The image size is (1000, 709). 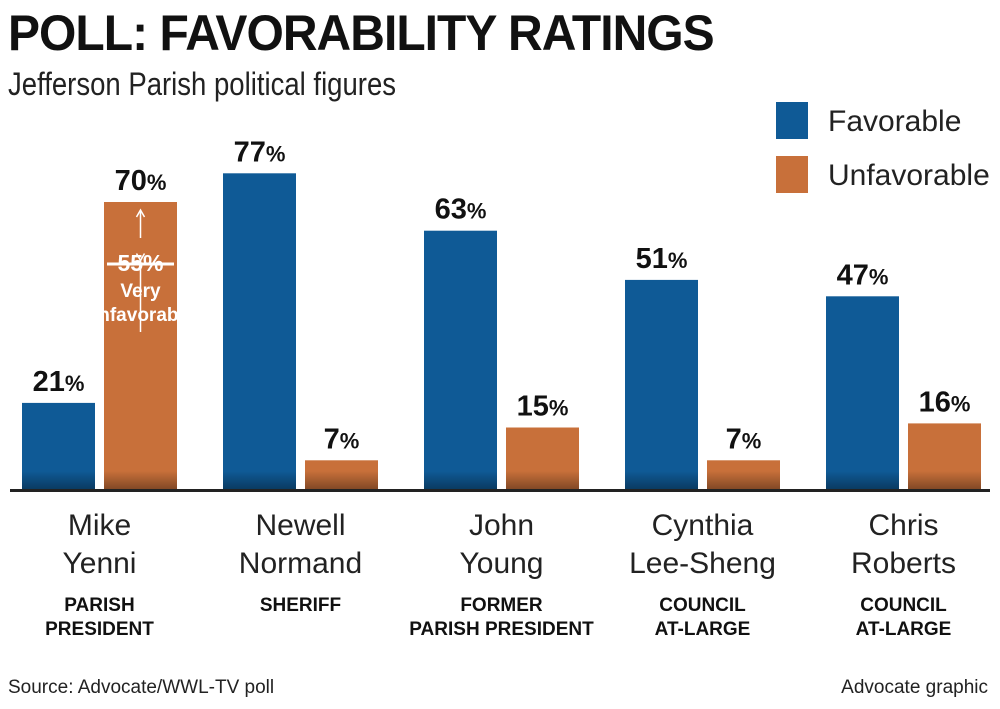 I want to click on category-name-newell-normand: Normand, so click(x=300, y=563).